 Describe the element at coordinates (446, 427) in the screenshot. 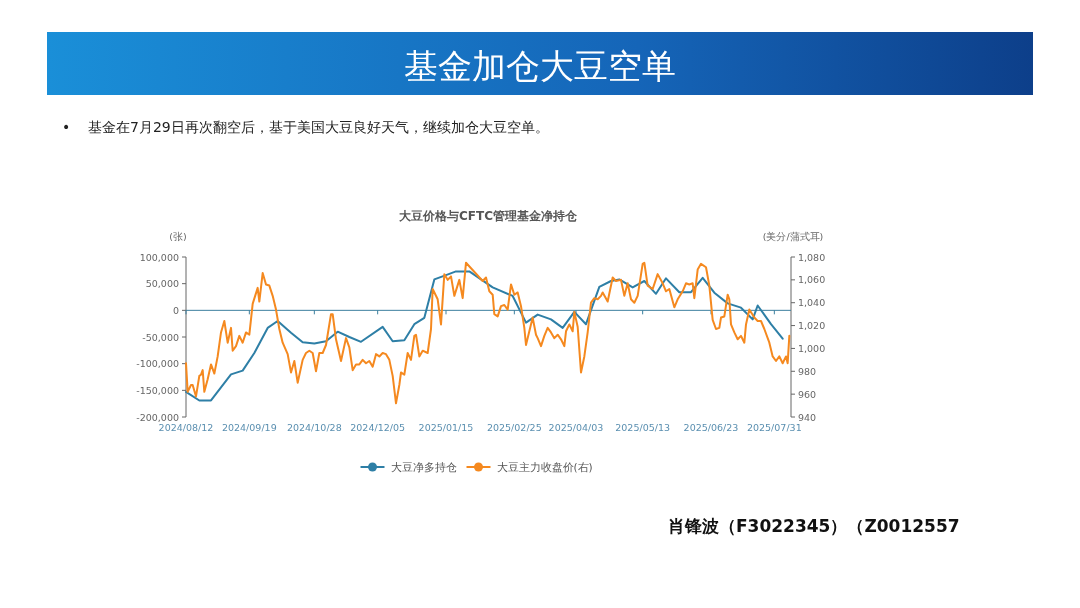

I see `x-tick-label: 2025/01/15` at that location.